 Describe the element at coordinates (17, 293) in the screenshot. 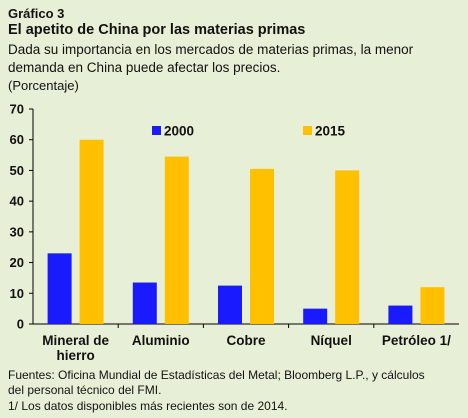

I see `y-tick-label: 10` at that location.